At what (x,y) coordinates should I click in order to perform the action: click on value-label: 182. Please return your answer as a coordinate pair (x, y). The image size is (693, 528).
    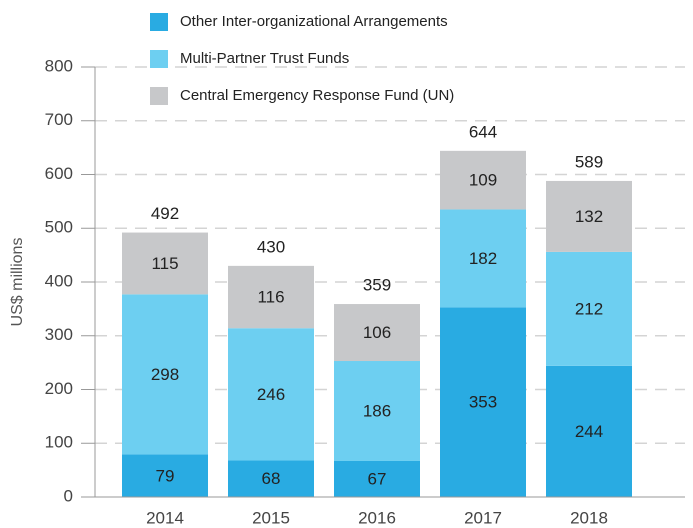
    Looking at the image, I should click on (483, 258).